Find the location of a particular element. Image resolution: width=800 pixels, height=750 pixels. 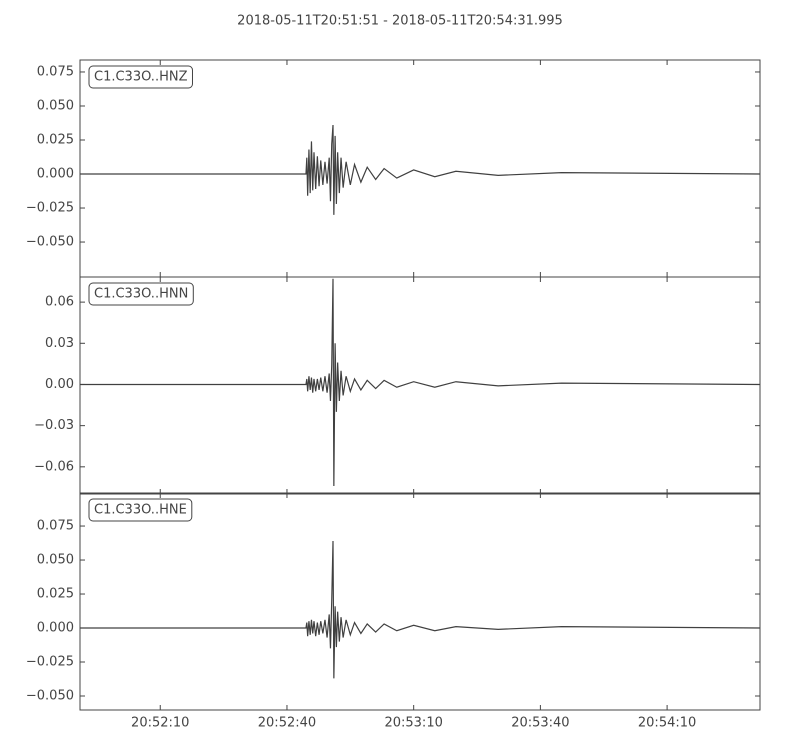

trace-label: C1.C33O..HNN is located at coordinates (141, 294).